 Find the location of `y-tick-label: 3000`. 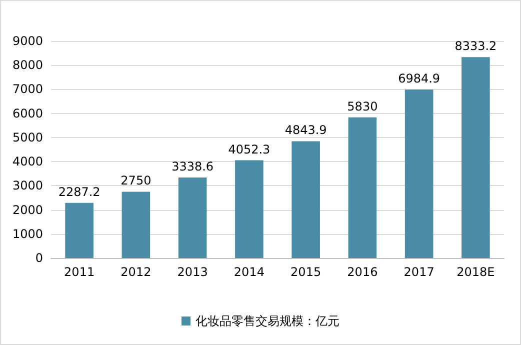

y-tick-label: 3000 is located at coordinates (27, 185).